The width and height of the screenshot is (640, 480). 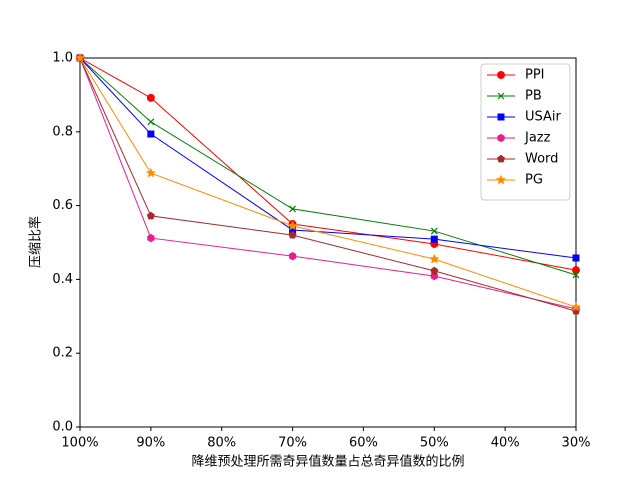 What do you see at coordinates (62, 58) in the screenshot?
I see `y-tick-label: 1.0` at bounding box center [62, 58].